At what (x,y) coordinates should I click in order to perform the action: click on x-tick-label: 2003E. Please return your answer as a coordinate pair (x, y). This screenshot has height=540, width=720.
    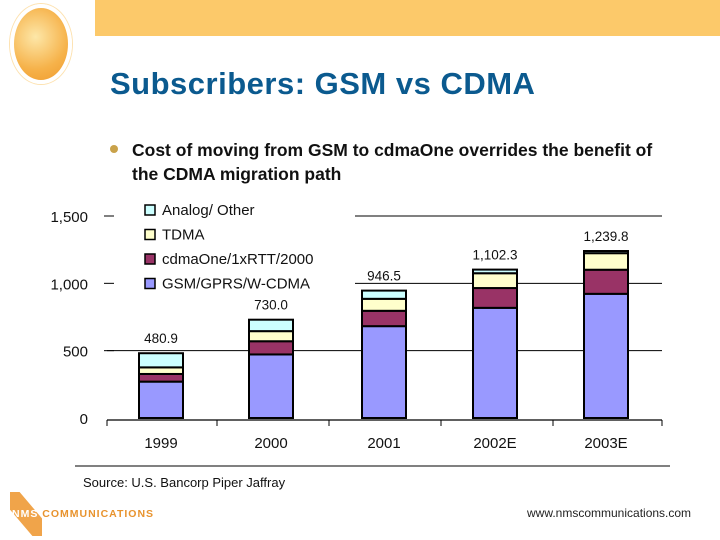
    Looking at the image, I should click on (605, 443).